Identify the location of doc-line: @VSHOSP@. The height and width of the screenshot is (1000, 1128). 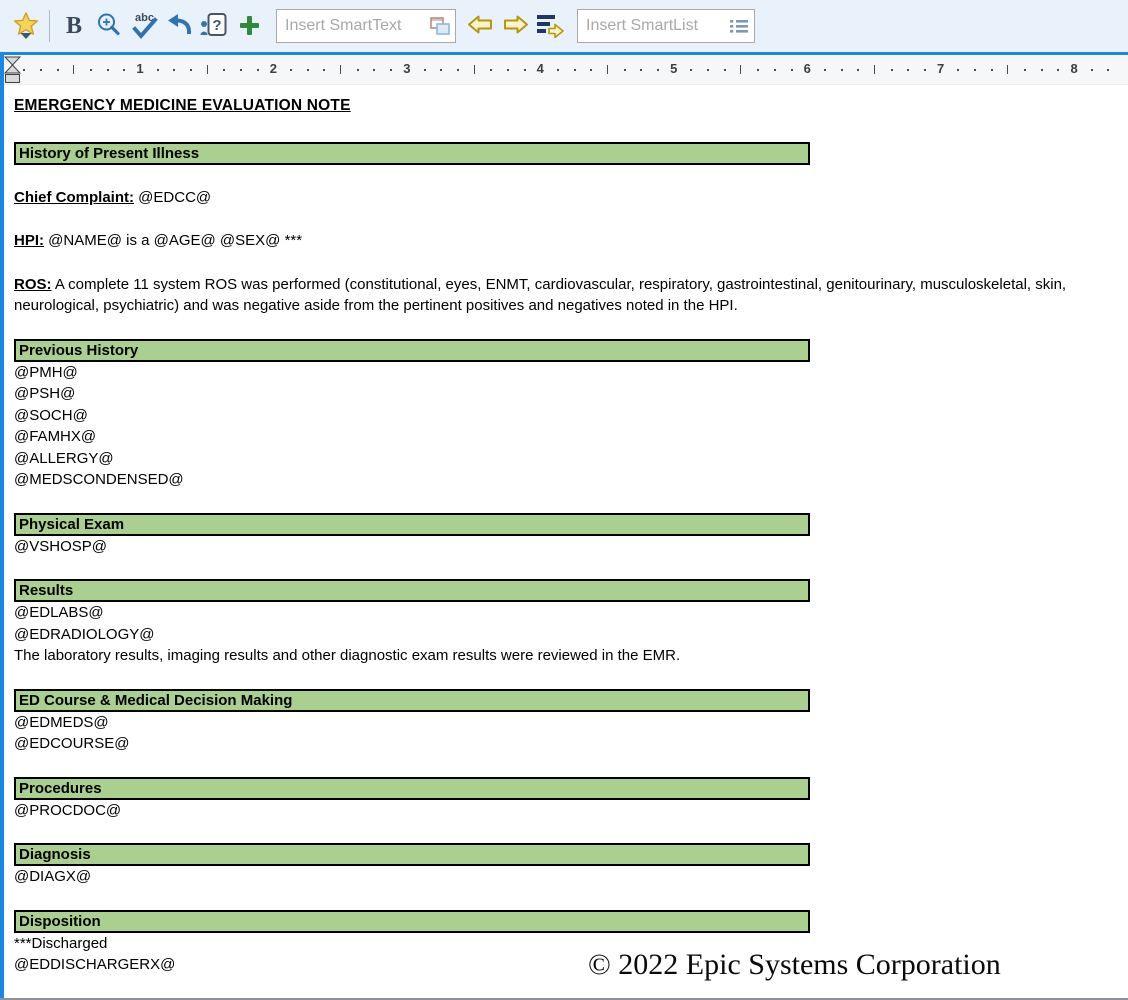
(60, 546).